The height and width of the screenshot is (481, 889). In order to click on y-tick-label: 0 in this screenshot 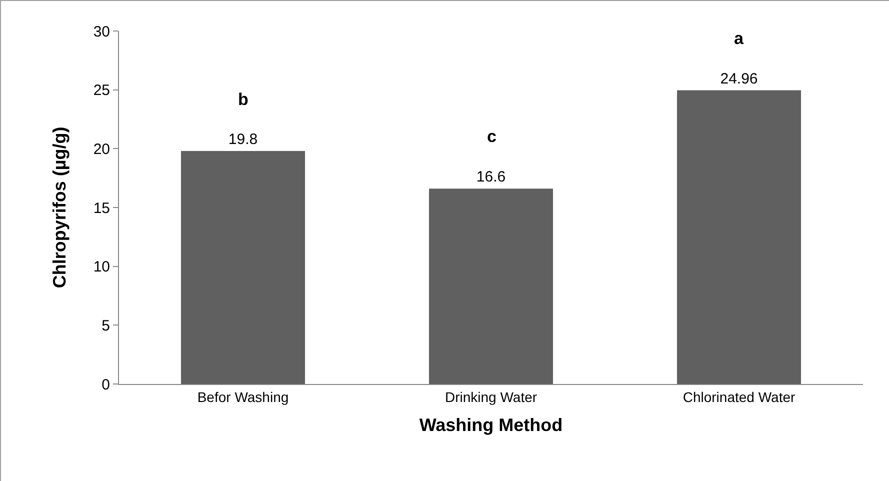, I will do `click(106, 385)`.